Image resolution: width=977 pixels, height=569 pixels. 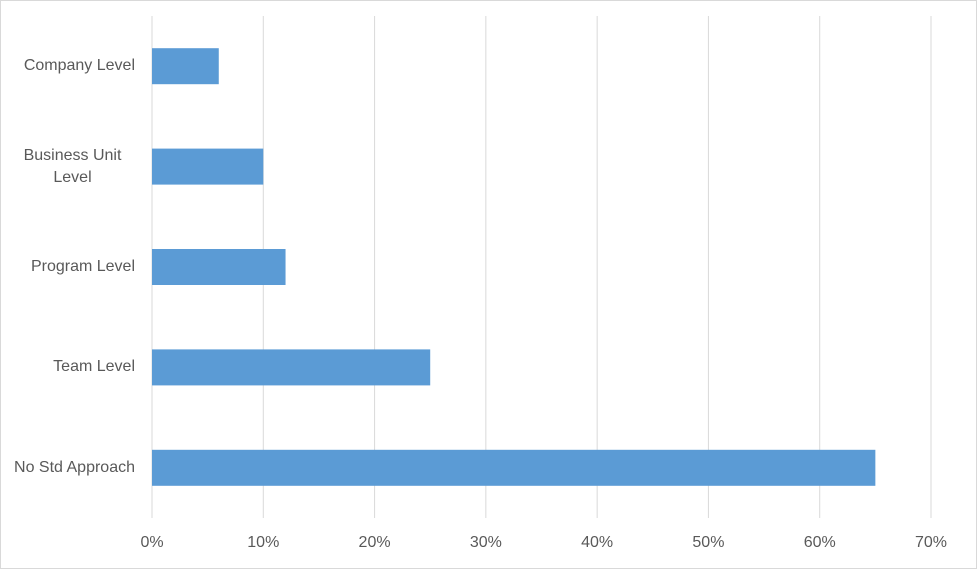 What do you see at coordinates (597, 542) in the screenshot?
I see `x-tick-label: 40%` at bounding box center [597, 542].